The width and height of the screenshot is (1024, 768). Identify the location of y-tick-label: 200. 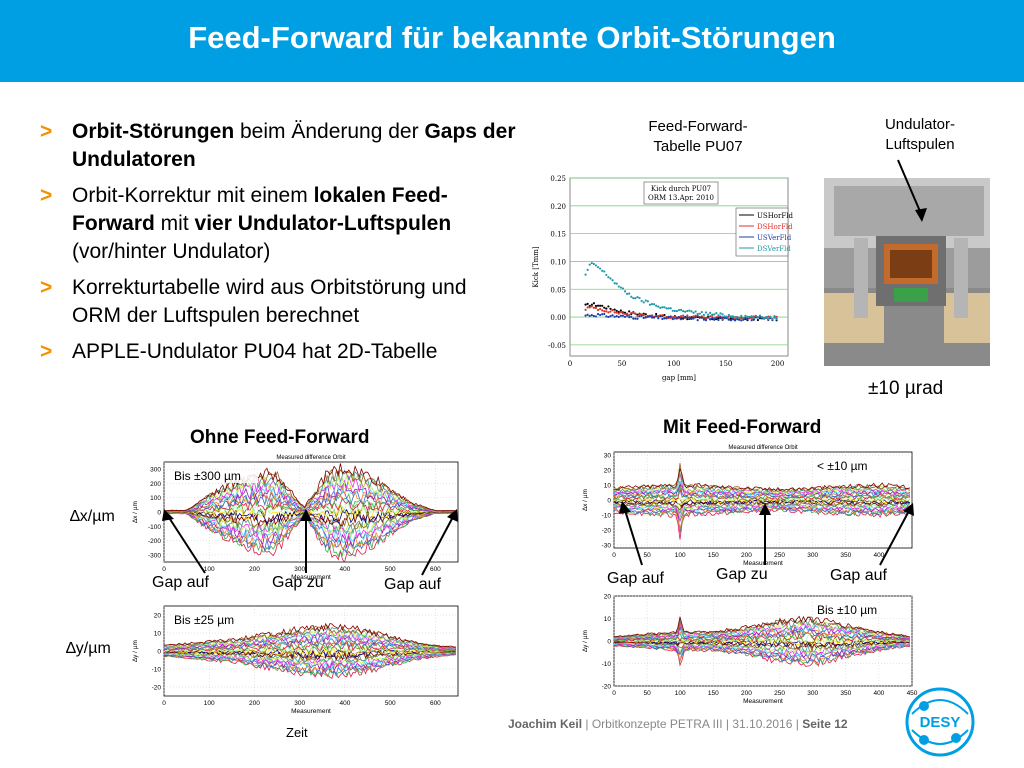
(155, 484).